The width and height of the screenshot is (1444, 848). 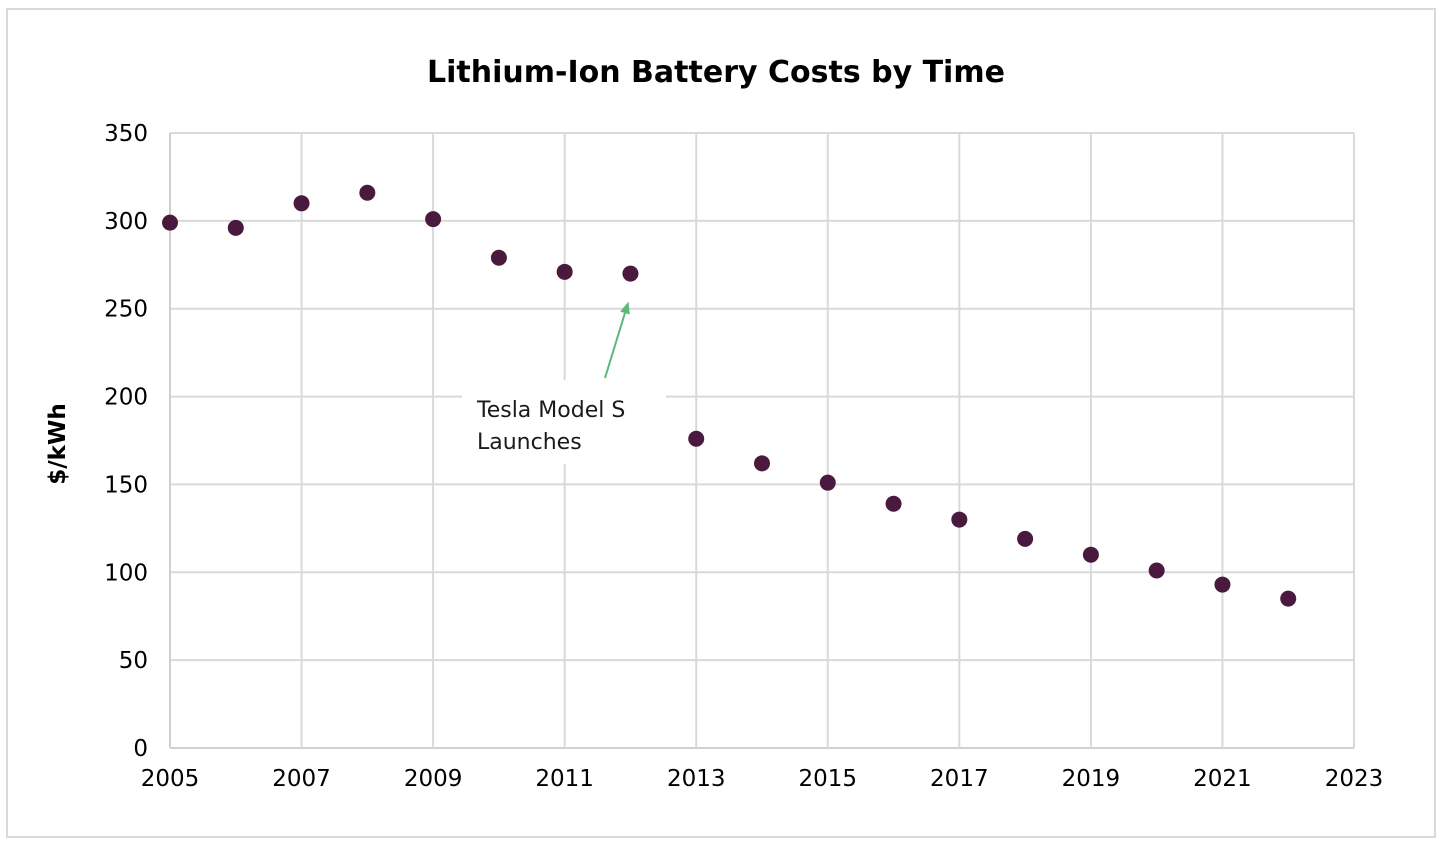 I want to click on annotation-arrowhead, so click(x=625, y=308).